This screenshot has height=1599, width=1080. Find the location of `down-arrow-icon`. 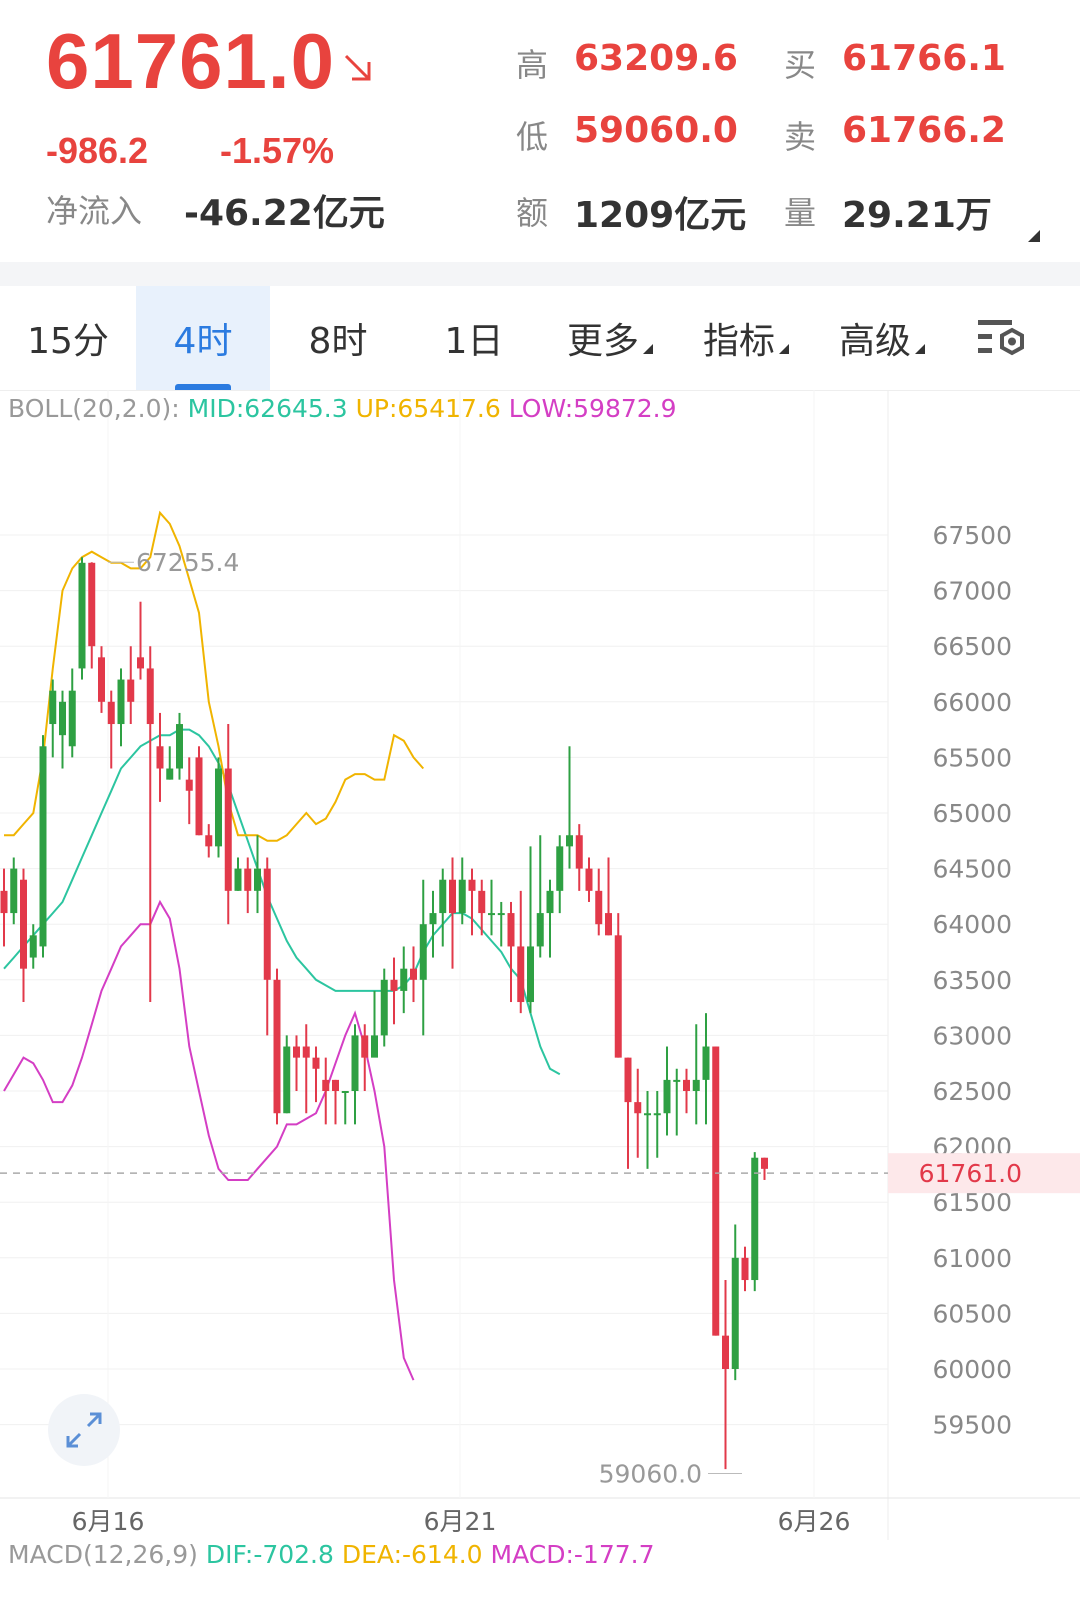

down-arrow-icon is located at coordinates (357, 67).